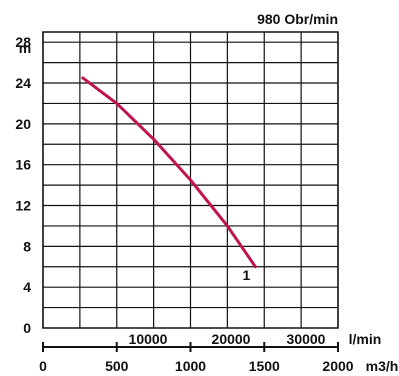 The height and width of the screenshot is (376, 399). Describe the element at coordinates (117, 366) in the screenshot. I see `primary-x-tick-label: 500` at that location.